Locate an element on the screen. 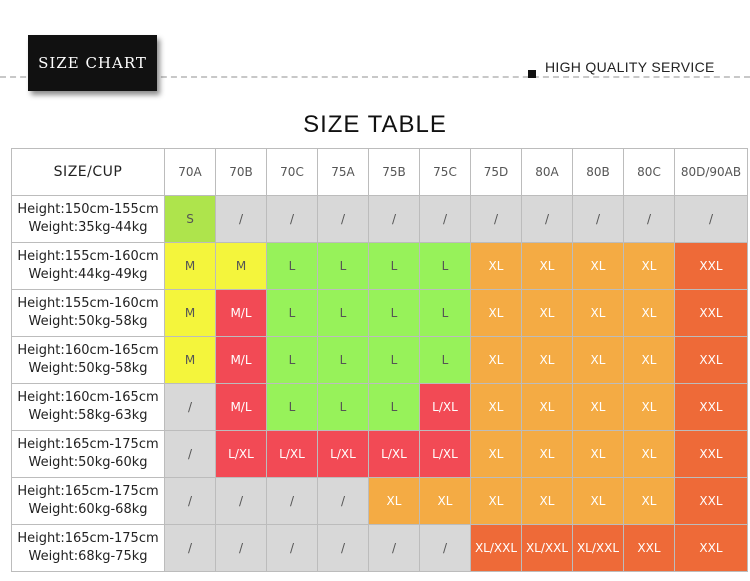 The height and width of the screenshot is (581, 750). row-label: Height:165cm-175cm Weight:68kg-75kg is located at coordinates (88, 548).